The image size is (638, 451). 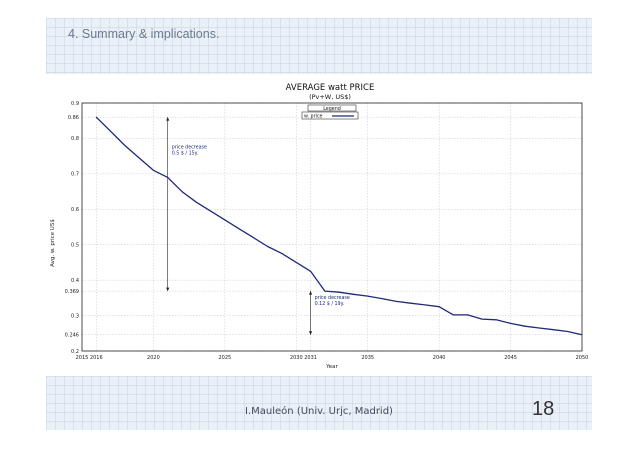 What do you see at coordinates (319, 411) in the screenshot?
I see `footer-author: I.Mauleón (Univ. Urjc, Madrid)` at bounding box center [319, 411].